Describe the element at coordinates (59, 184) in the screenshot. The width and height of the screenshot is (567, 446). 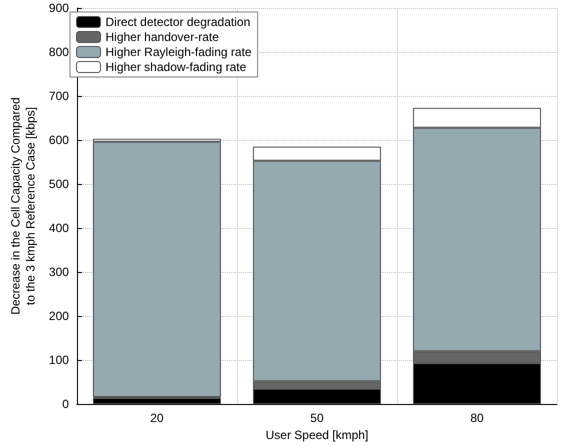
I see `y-tick-label: 500` at that location.